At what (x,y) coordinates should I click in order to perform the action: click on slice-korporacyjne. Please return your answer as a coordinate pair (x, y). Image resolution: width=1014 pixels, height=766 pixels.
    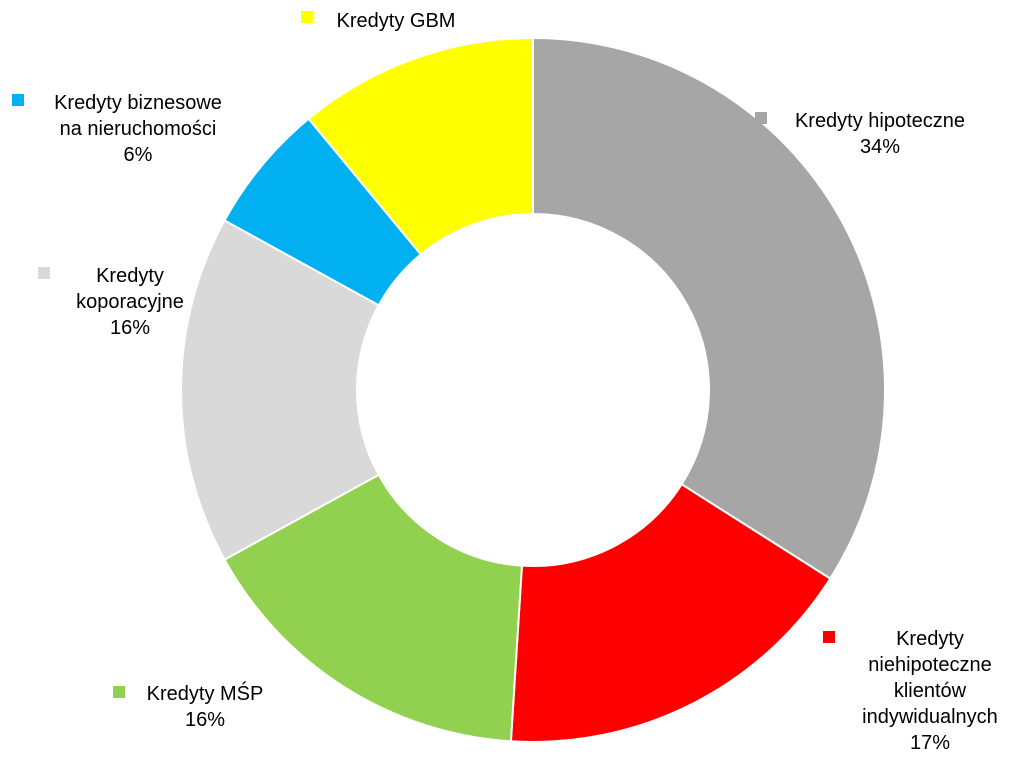
    Looking at the image, I should click on (280, 390).